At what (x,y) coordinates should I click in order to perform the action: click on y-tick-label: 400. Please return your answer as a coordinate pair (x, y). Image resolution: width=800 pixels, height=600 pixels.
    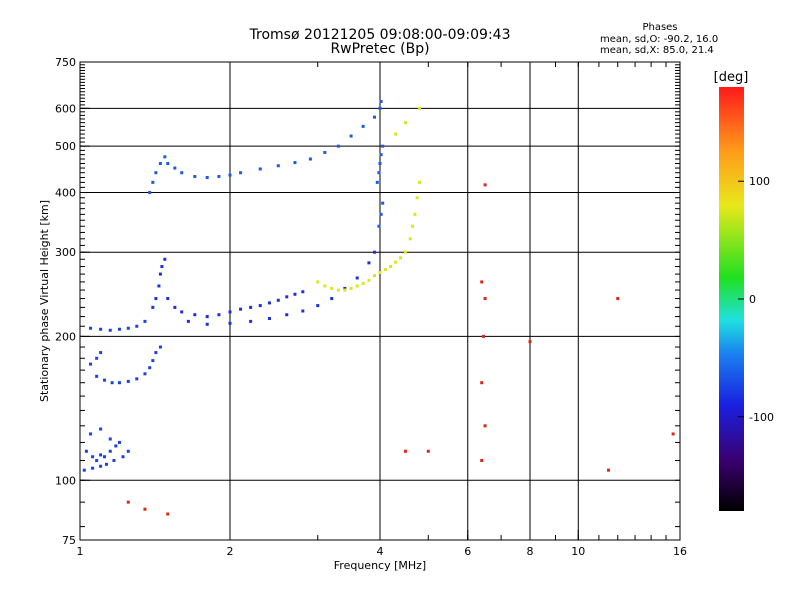
    Looking at the image, I should click on (65, 192).